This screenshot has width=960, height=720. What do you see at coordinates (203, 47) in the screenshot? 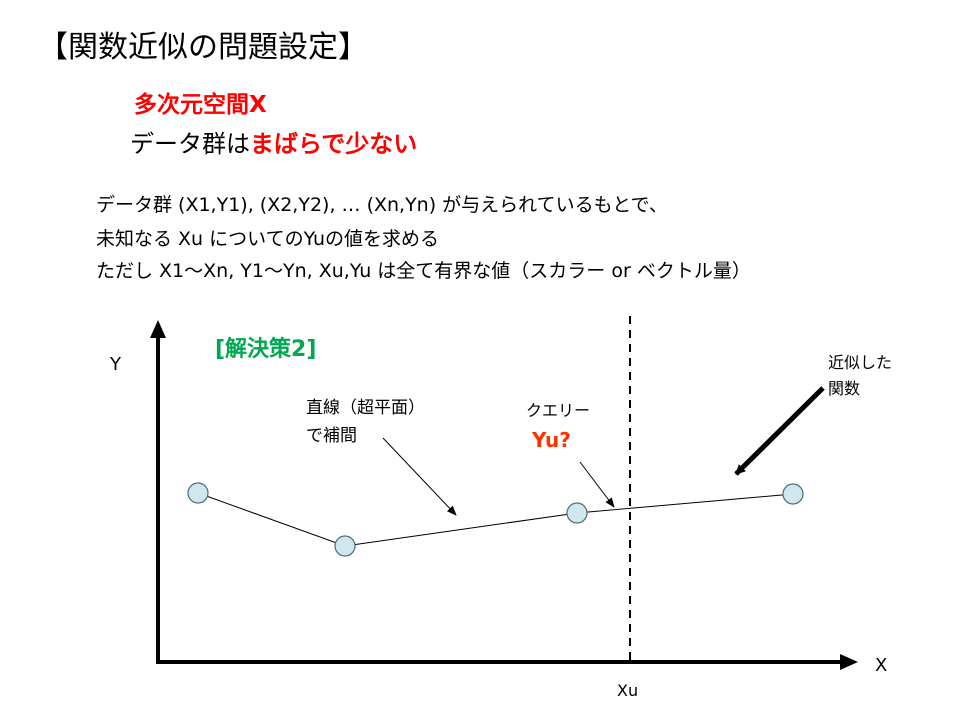
I see `slide-title: 【関数近似の問題設定】` at bounding box center [203, 47].